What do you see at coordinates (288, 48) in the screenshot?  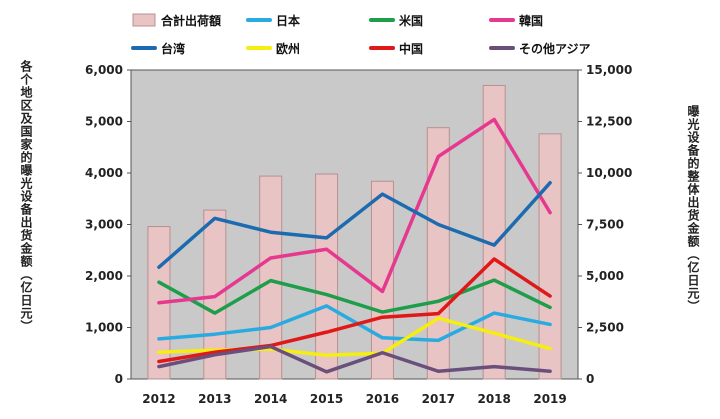 I see `legend-label: 欧州` at bounding box center [288, 48].